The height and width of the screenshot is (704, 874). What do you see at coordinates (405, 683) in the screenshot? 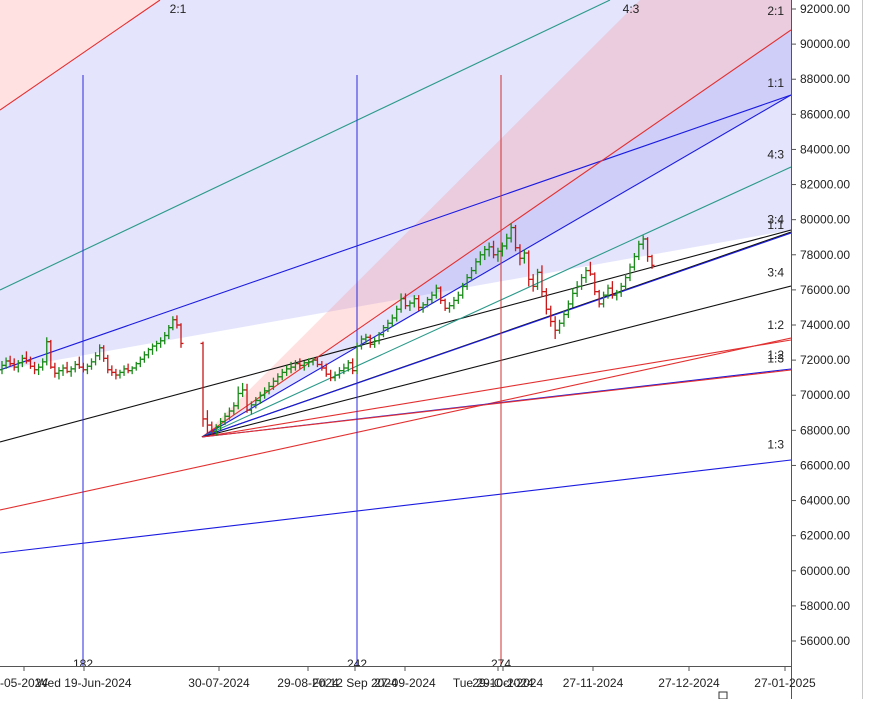
I see `date-tick-label: 27-09-2024` at bounding box center [405, 683].